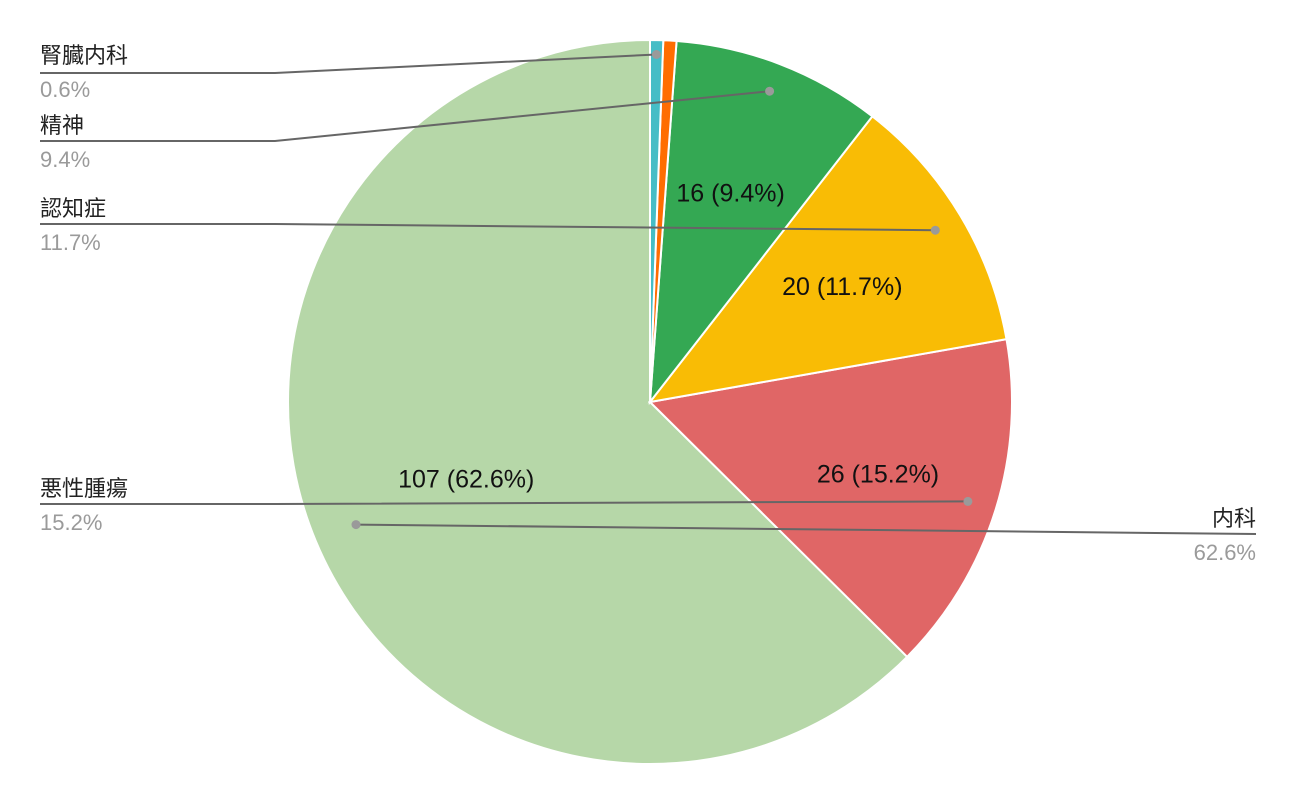 Image resolution: width=1300 pixels, height=804 pixels. Describe the element at coordinates (84, 489) in the screenshot. I see `callout-name-2: 悪性腫瘍` at that location.